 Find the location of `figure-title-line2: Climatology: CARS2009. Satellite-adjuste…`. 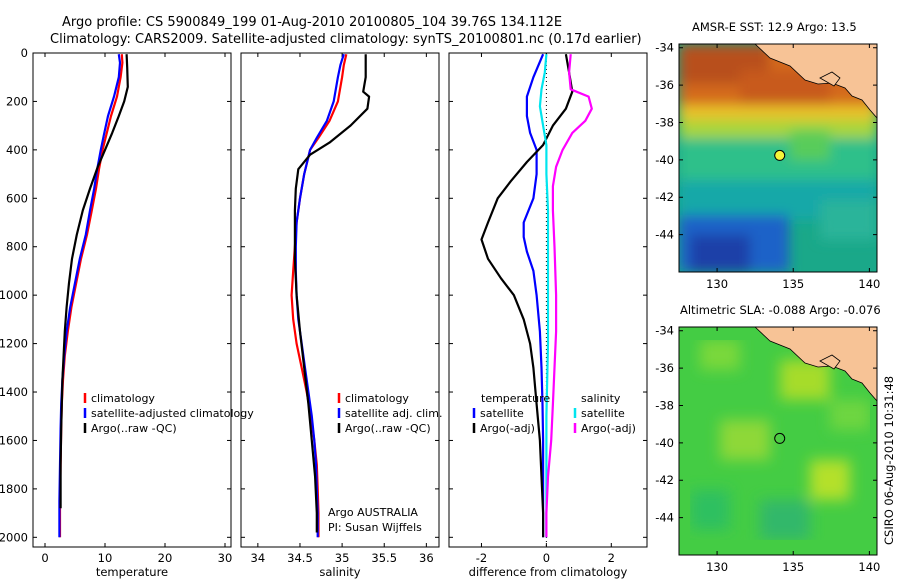

figure-title-line2: Climatology: CARS2009. Satellite-adjuste… is located at coordinates (346, 39).